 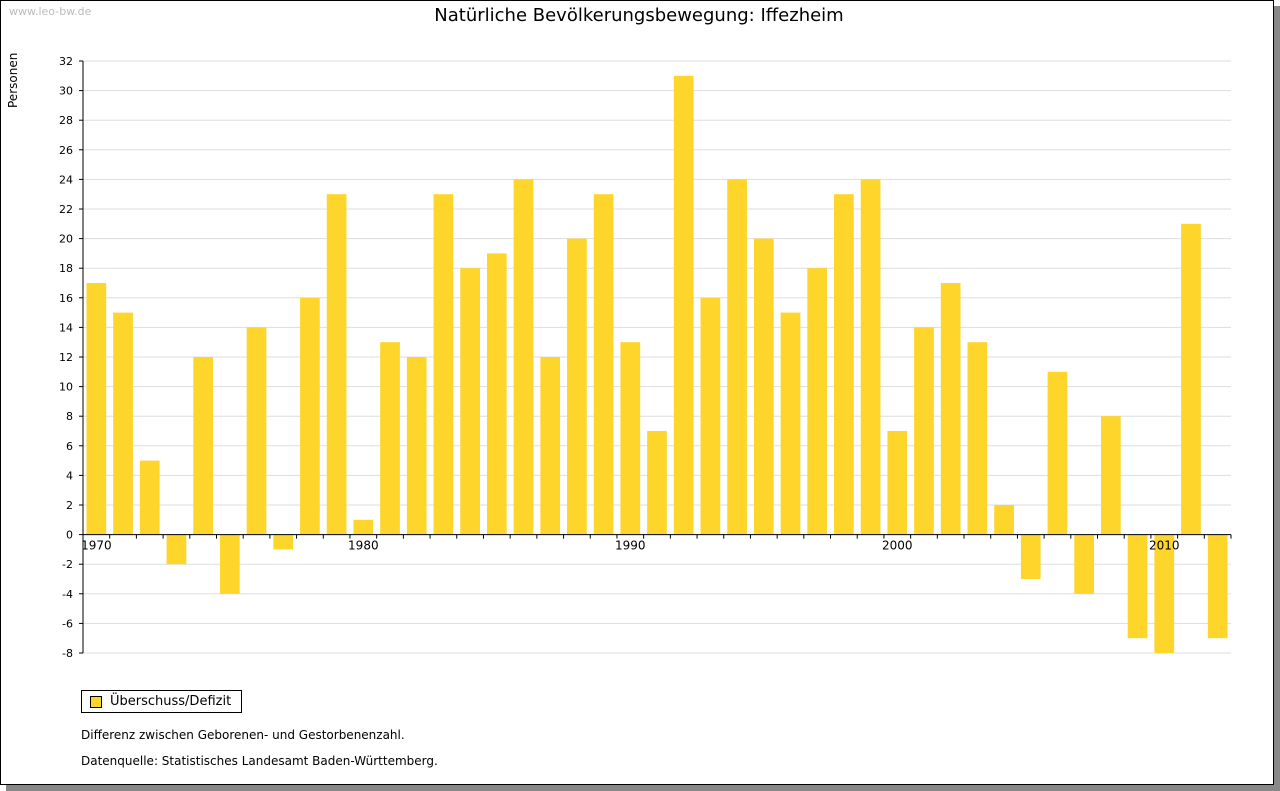 I want to click on bar-1976, so click(x=256, y=431).